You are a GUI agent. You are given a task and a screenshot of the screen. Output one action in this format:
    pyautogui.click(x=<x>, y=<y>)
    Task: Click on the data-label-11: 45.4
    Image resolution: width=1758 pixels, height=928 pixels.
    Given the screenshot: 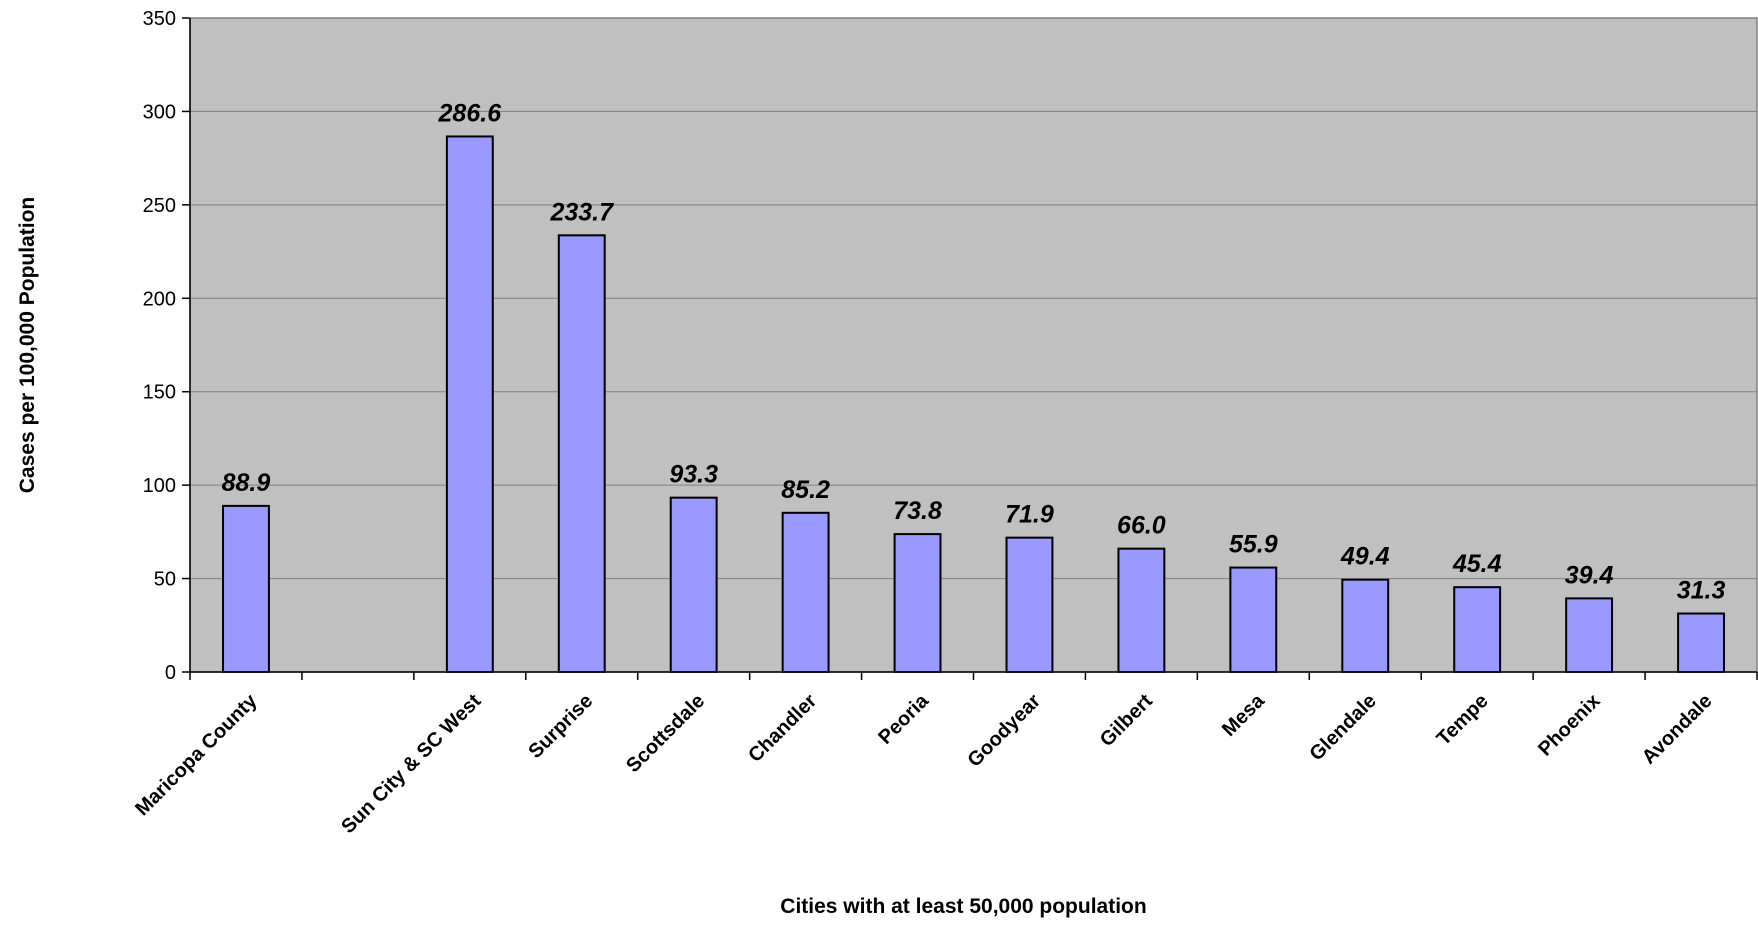 What is the action you would take?
    pyautogui.click(x=1477, y=564)
    